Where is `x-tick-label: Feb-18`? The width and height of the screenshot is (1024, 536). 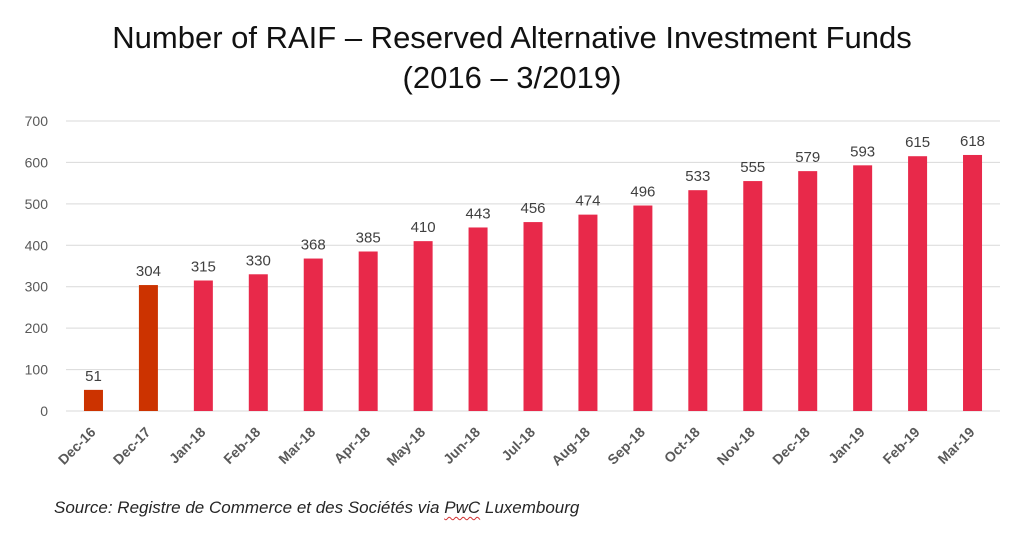 x-tick-label: Feb-18 is located at coordinates (241, 445).